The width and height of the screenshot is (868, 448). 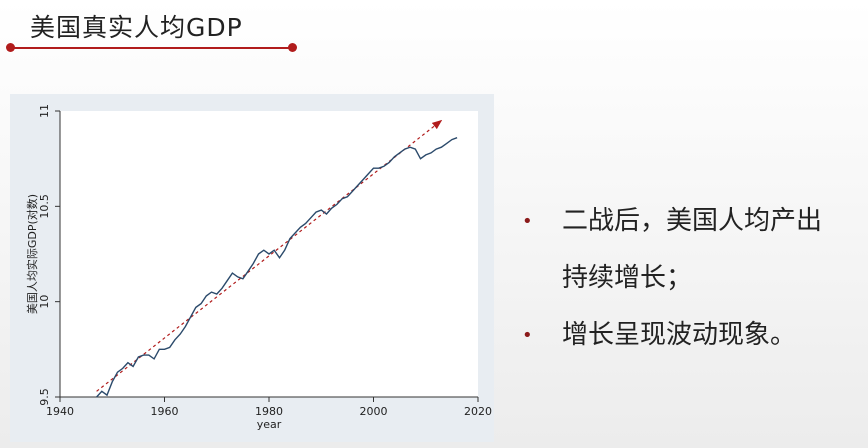 What do you see at coordinates (136, 27) in the screenshot?
I see `slide-title: 美国真实人均GDP` at bounding box center [136, 27].